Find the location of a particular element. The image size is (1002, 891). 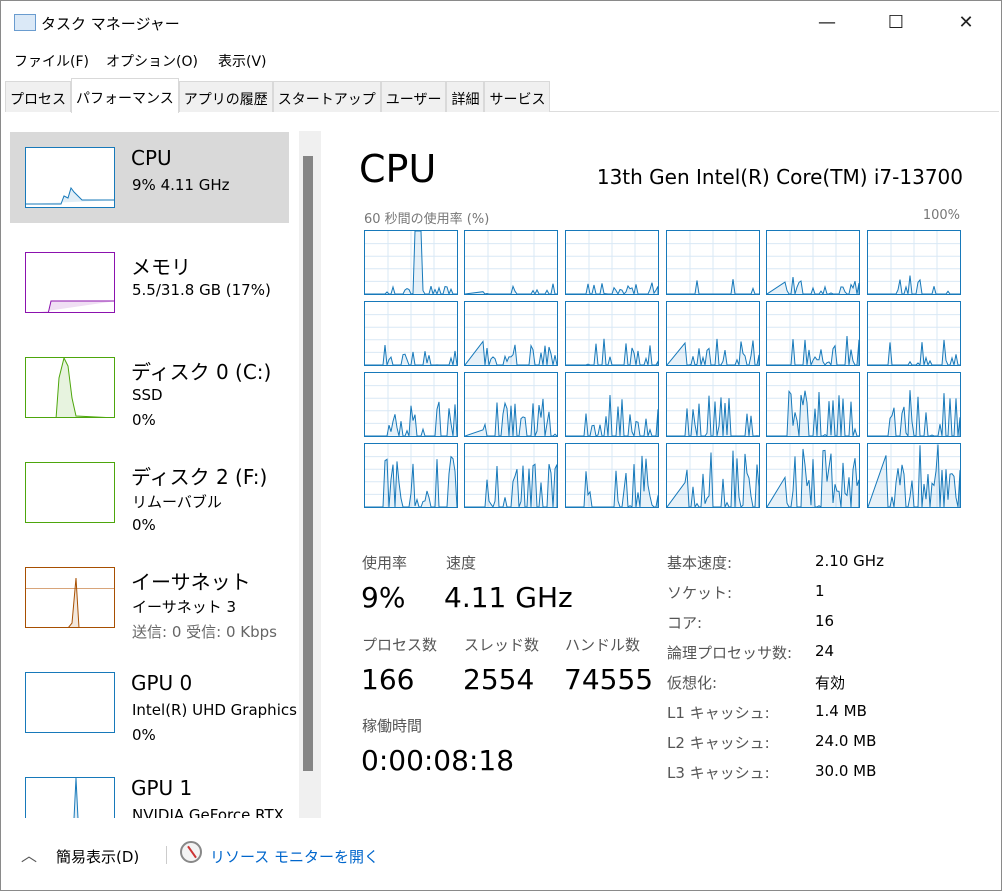

sidebar-item-detail: SSD is located at coordinates (147, 395).